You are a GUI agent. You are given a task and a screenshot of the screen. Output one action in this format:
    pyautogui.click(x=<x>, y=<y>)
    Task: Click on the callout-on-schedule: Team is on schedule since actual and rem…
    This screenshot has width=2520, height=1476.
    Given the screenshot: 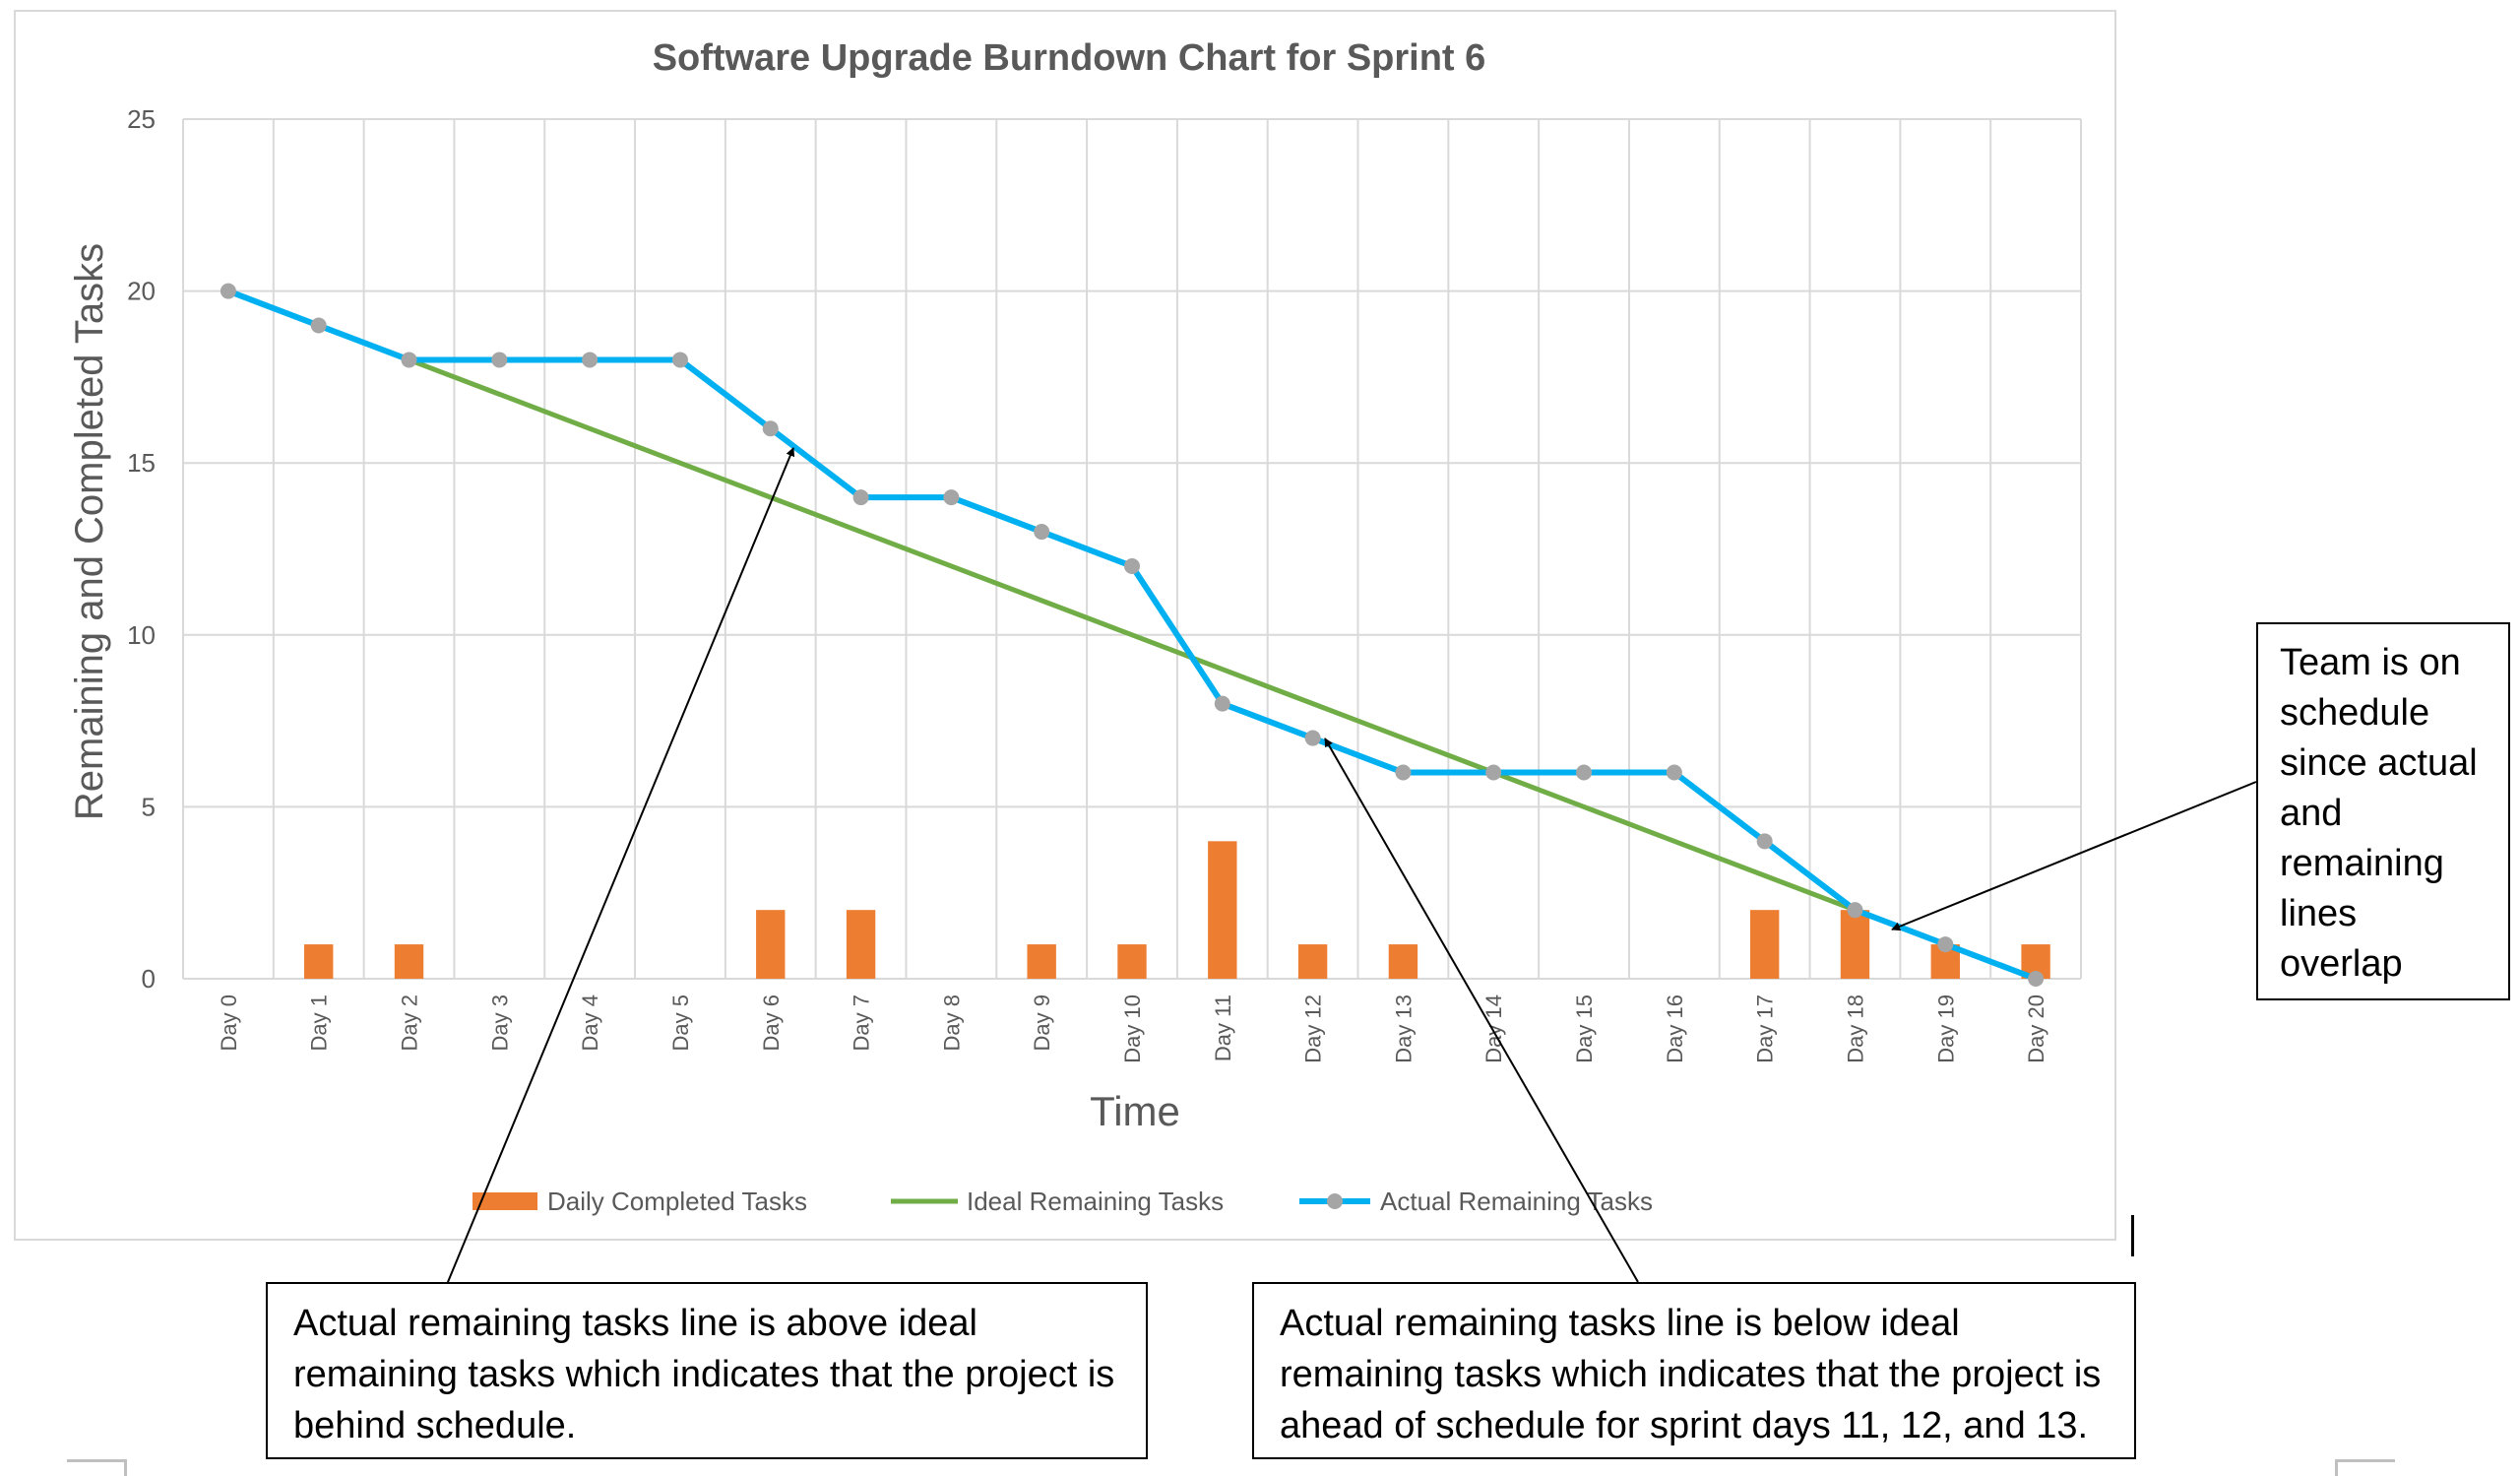 What is the action you would take?
    pyautogui.click(x=2383, y=811)
    